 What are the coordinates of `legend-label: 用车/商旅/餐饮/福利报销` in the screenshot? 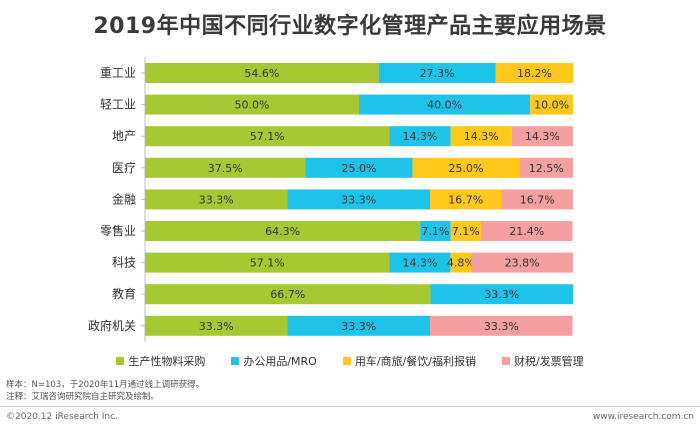 It's located at (415, 361).